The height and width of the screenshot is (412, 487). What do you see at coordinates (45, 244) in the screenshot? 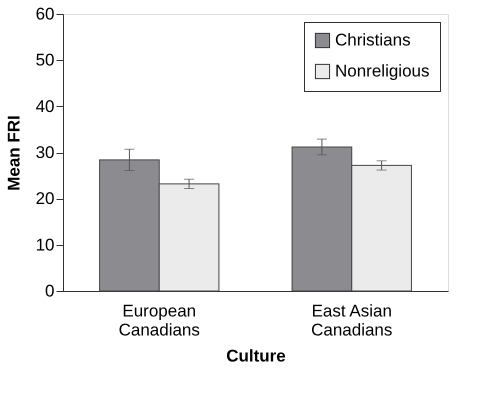
I see `y-tick-label: 10` at bounding box center [45, 244].